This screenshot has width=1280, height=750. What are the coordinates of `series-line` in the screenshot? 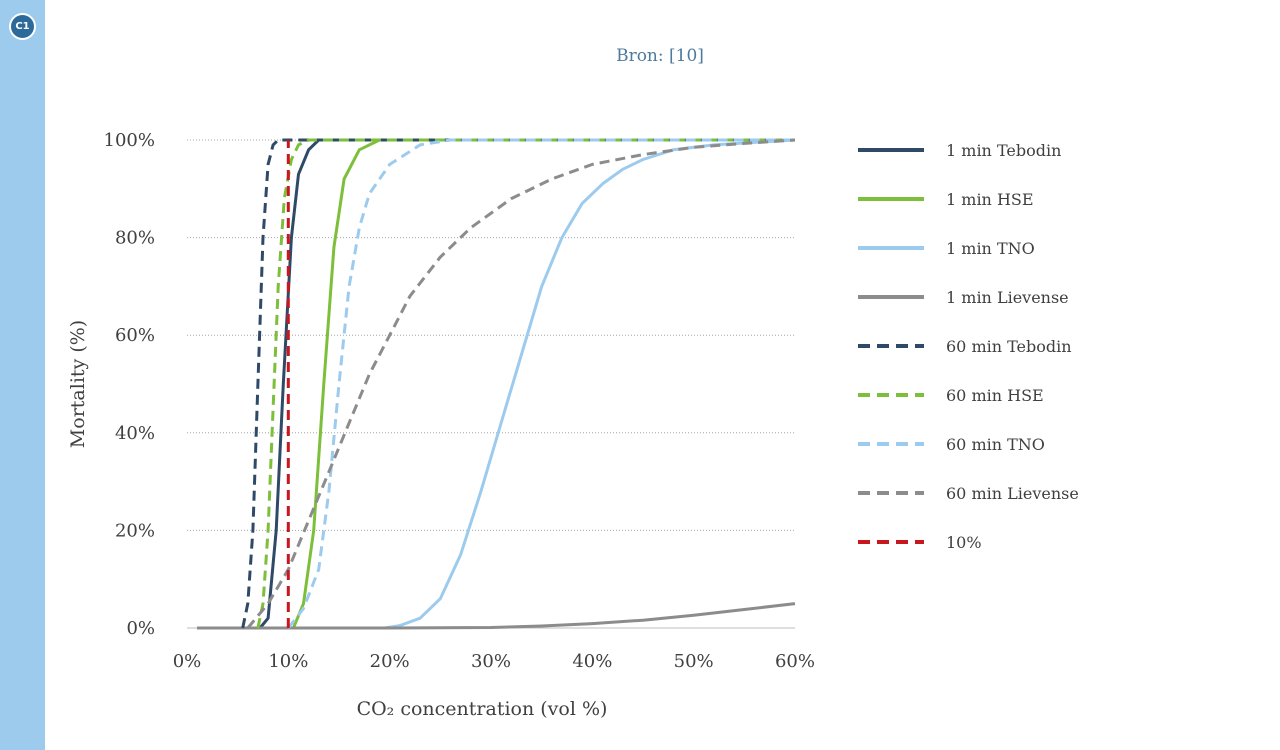 It's located at (496, 616).